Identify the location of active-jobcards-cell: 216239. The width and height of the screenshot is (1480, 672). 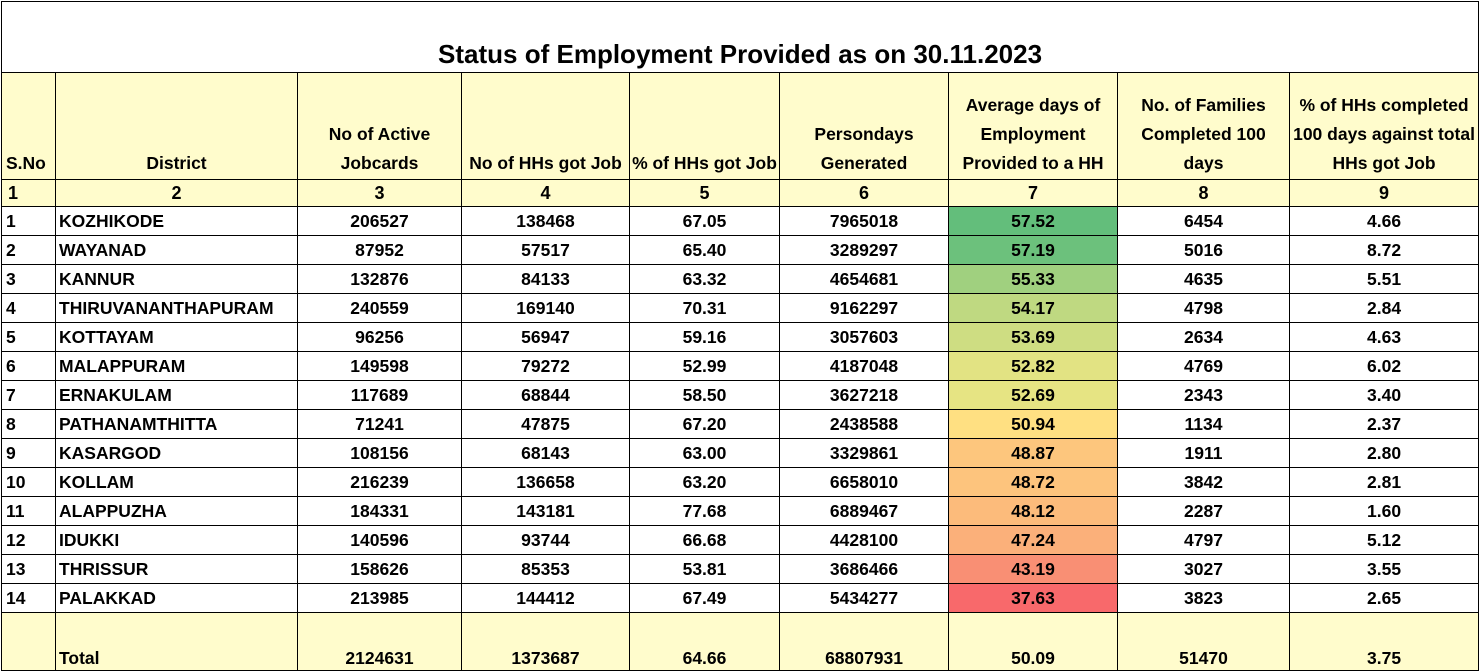
(379, 482).